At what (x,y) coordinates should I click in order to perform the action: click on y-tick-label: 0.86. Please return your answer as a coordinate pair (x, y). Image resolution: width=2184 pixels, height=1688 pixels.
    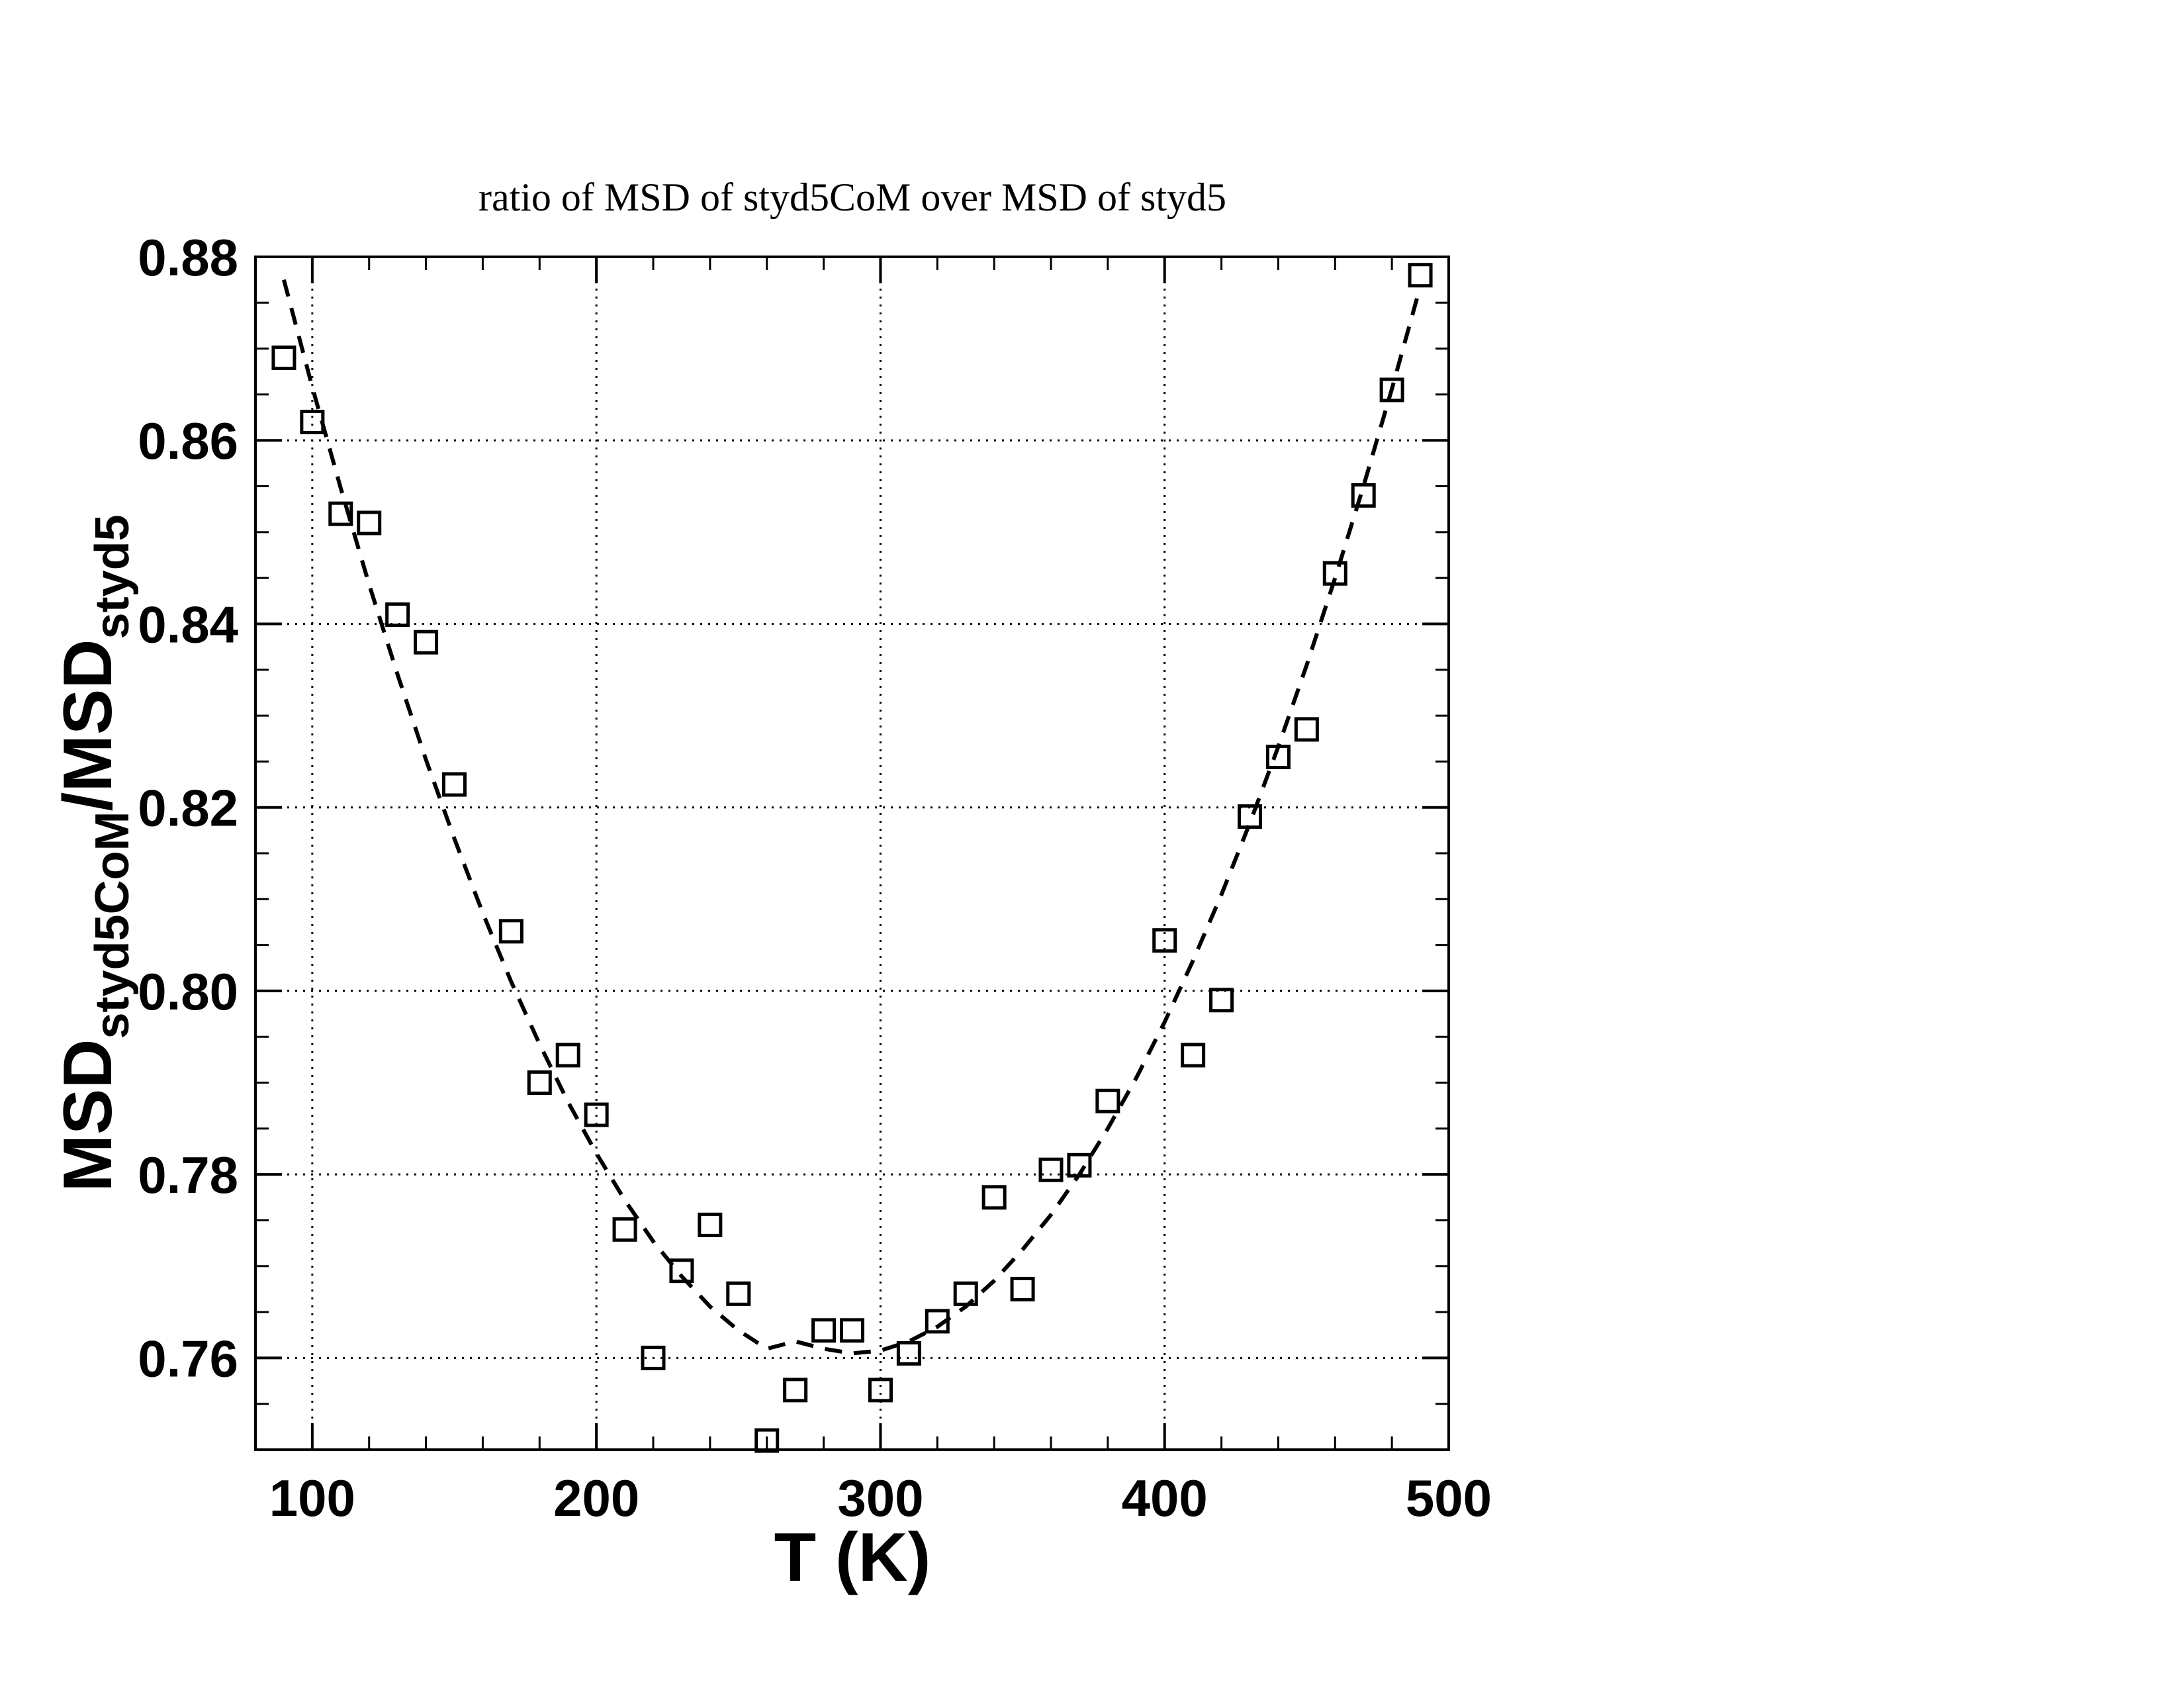
    Looking at the image, I should click on (188, 441).